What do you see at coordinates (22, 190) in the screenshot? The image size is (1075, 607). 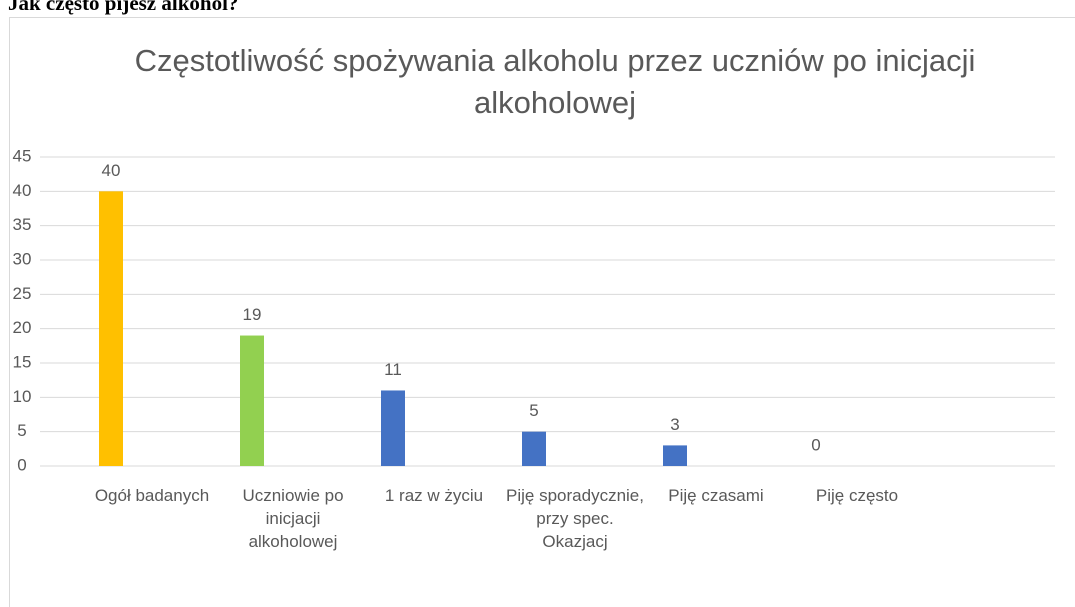 I see `y-tick-label: 40` at bounding box center [22, 190].